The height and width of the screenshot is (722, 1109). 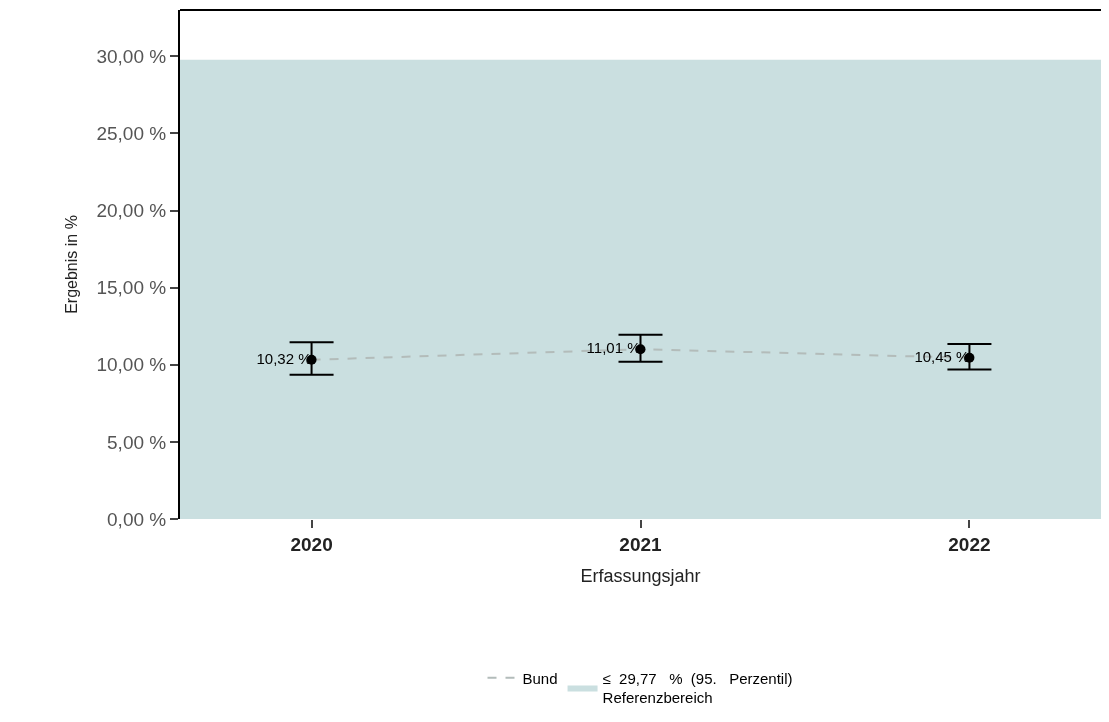 I want to click on y-axis-title: Ergebnis in %, so click(x=71, y=264).